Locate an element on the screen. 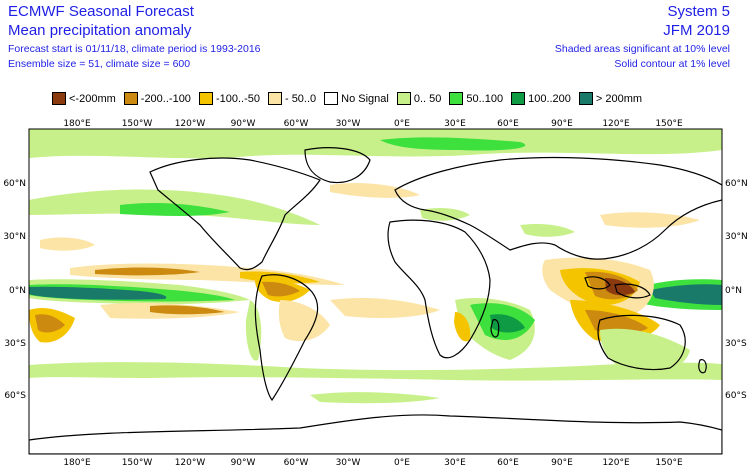  legend-label: -100..-50 is located at coordinates (237, 98).